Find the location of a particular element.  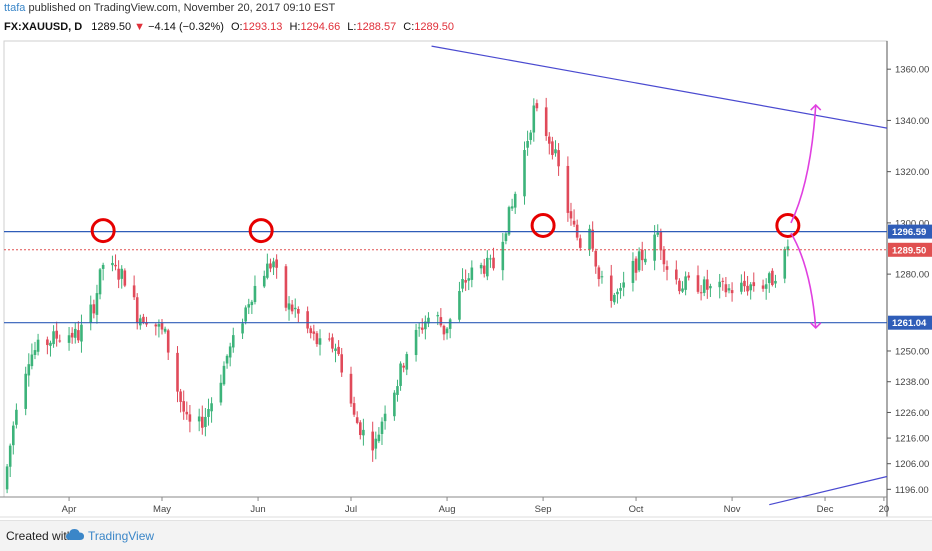

x-tick-label: Jun is located at coordinates (257, 509).